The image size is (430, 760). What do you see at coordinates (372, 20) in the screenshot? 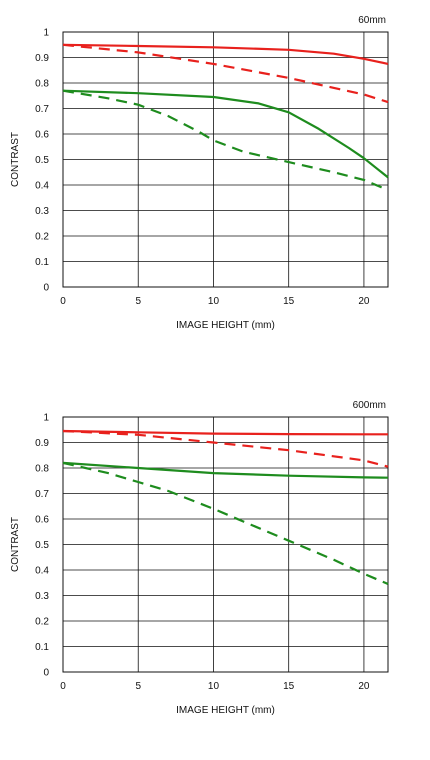
I see `chart-title: 60mm` at bounding box center [372, 20].